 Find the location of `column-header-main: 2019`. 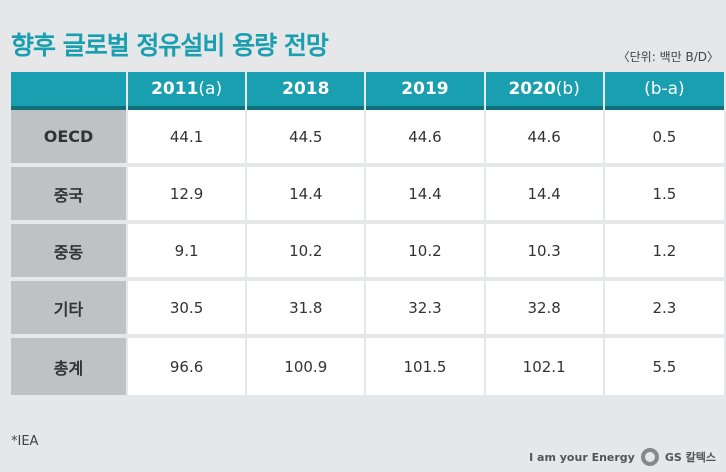

column-header-main: 2019 is located at coordinates (425, 89).